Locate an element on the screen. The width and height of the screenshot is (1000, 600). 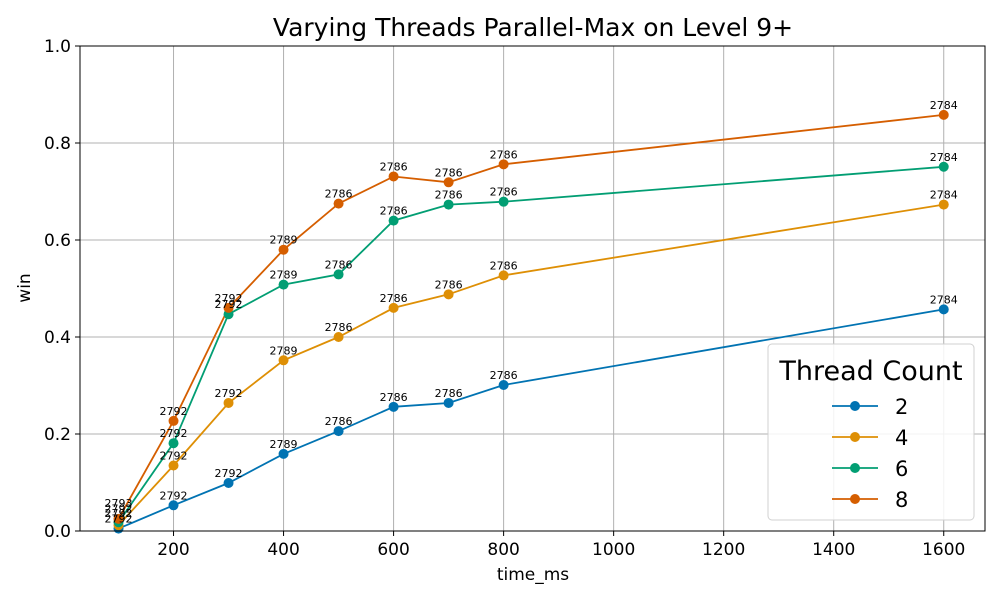
data-label-2: 2789 is located at coordinates (284, 444).